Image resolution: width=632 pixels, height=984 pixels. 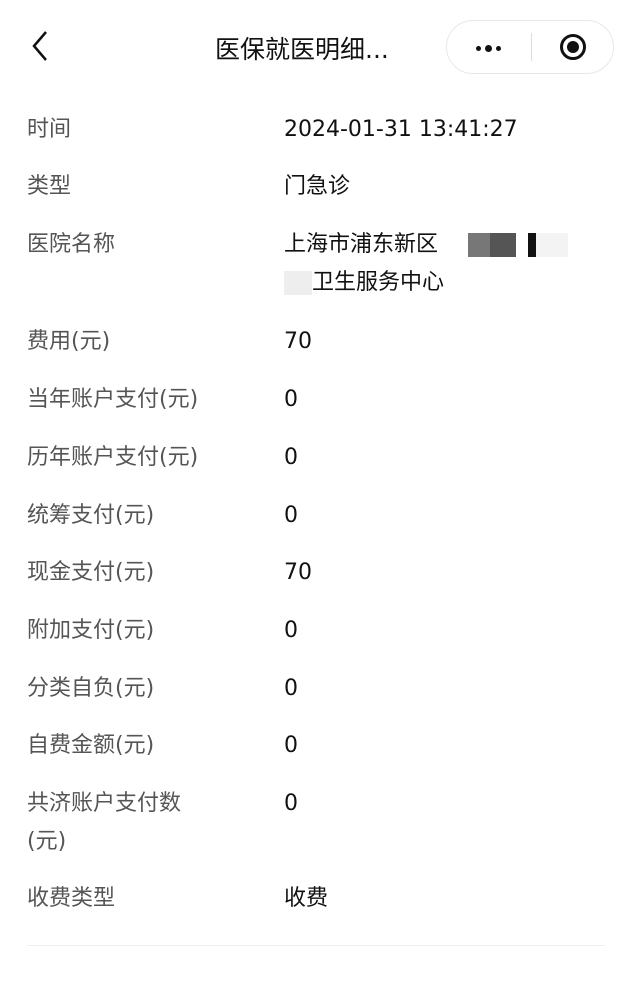 What do you see at coordinates (91, 630) in the screenshot?
I see `detail-label: 附加支付(元)` at bounding box center [91, 630].